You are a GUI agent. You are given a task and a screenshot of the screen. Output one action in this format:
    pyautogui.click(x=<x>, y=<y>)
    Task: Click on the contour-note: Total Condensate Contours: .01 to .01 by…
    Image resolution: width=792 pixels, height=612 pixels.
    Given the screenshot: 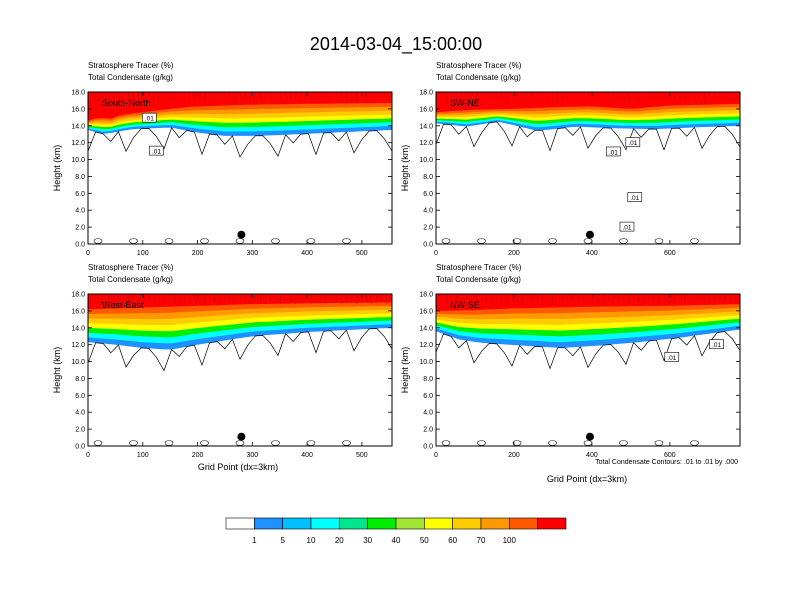 What is the action you would take?
    pyautogui.click(x=666, y=462)
    